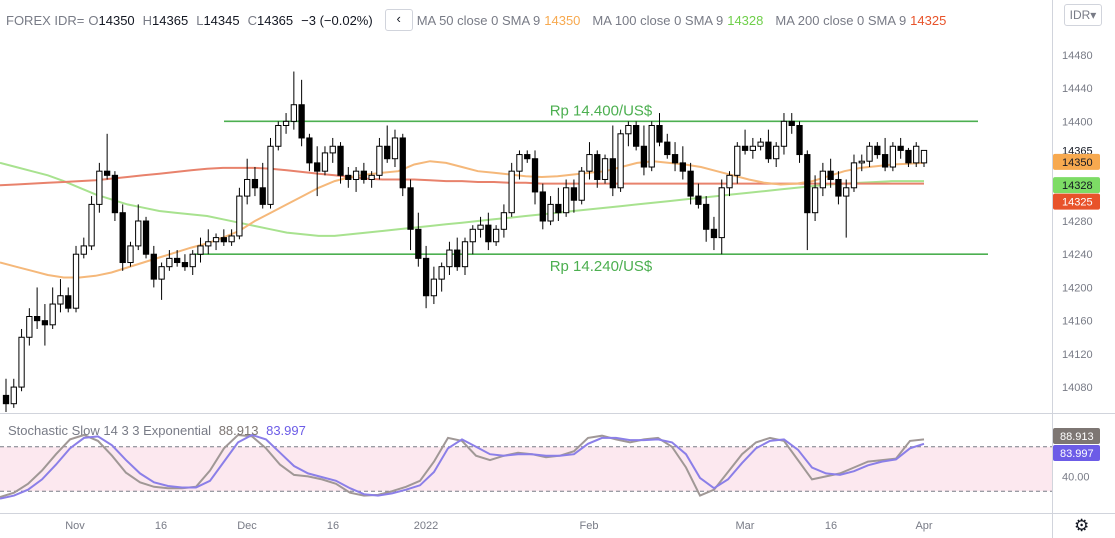 This screenshot has height=538, width=1115. Describe the element at coordinates (1083, 15) in the screenshot. I see `currency-button: IDR▾` at that location.